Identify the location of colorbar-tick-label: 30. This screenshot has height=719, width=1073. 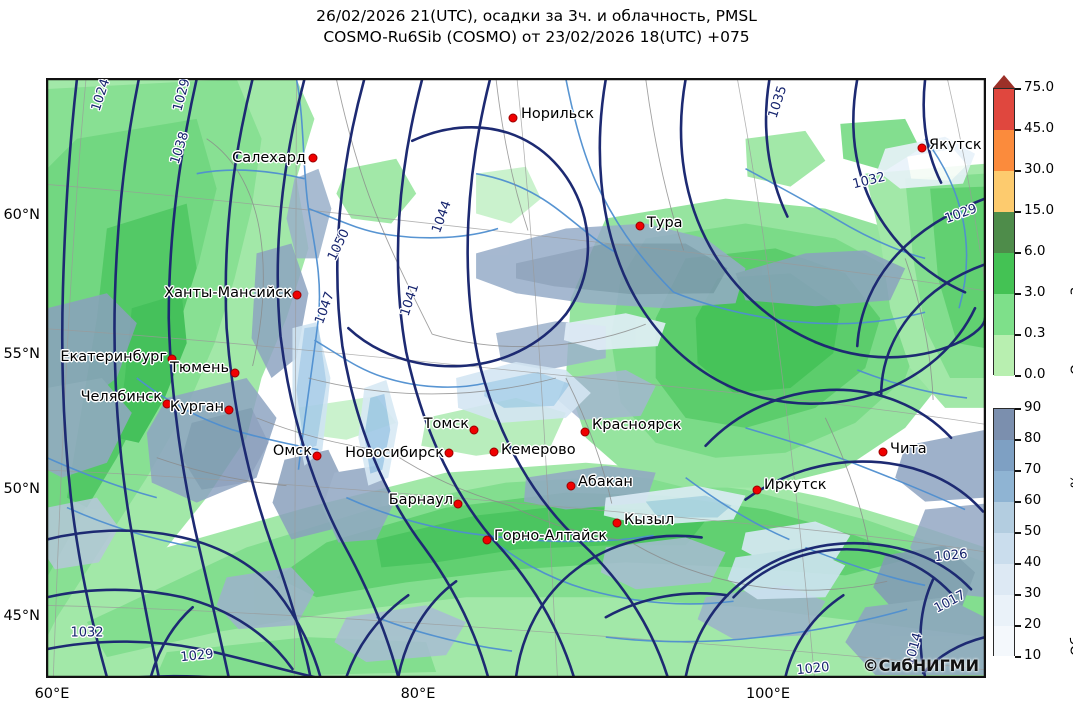
(1033, 593).